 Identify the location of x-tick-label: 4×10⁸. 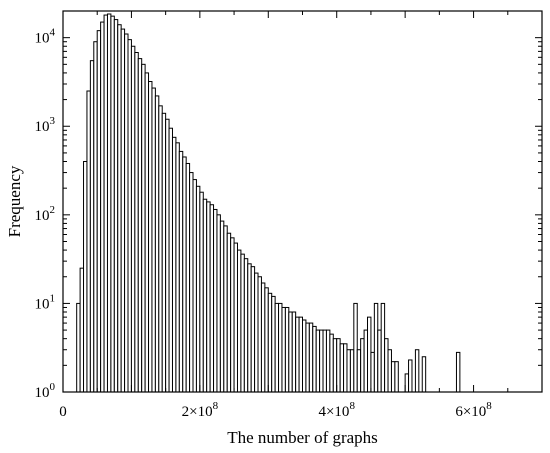
(336, 410).